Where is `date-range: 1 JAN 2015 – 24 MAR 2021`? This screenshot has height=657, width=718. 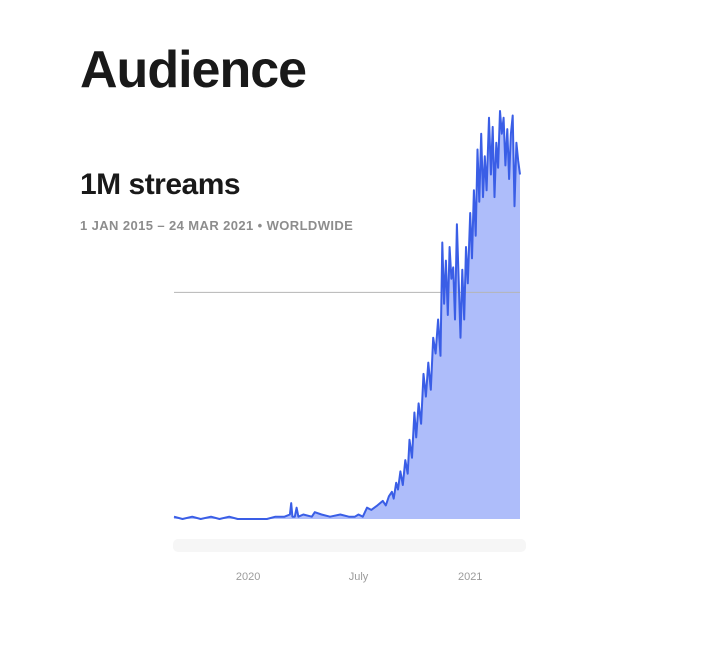
date-range: 1 JAN 2015 – 24 MAR 2021 is located at coordinates (167, 225).